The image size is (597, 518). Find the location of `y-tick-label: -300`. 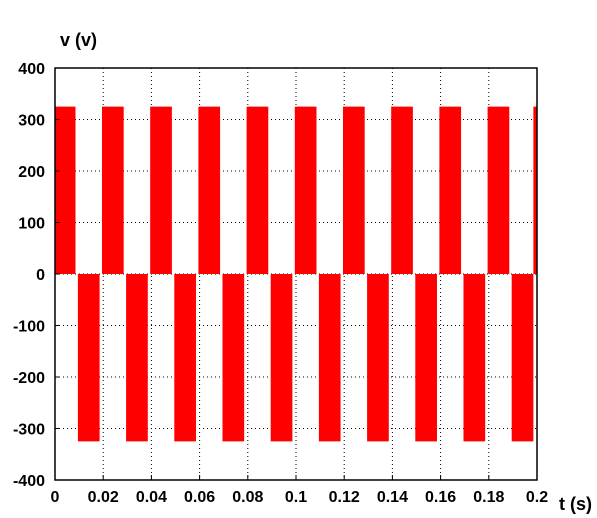

y-tick-label: -300 is located at coordinates (29, 430).